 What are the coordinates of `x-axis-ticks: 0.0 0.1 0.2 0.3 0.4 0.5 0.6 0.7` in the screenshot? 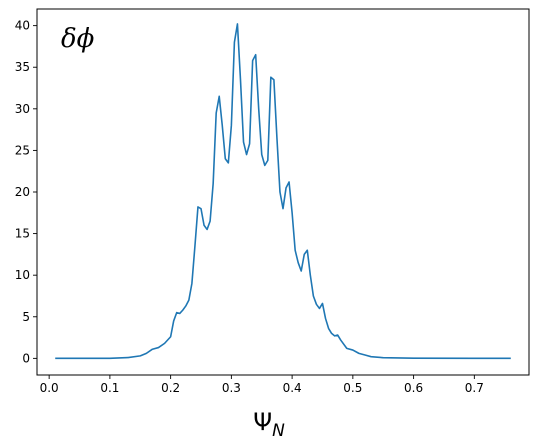 It's located at (262, 385).